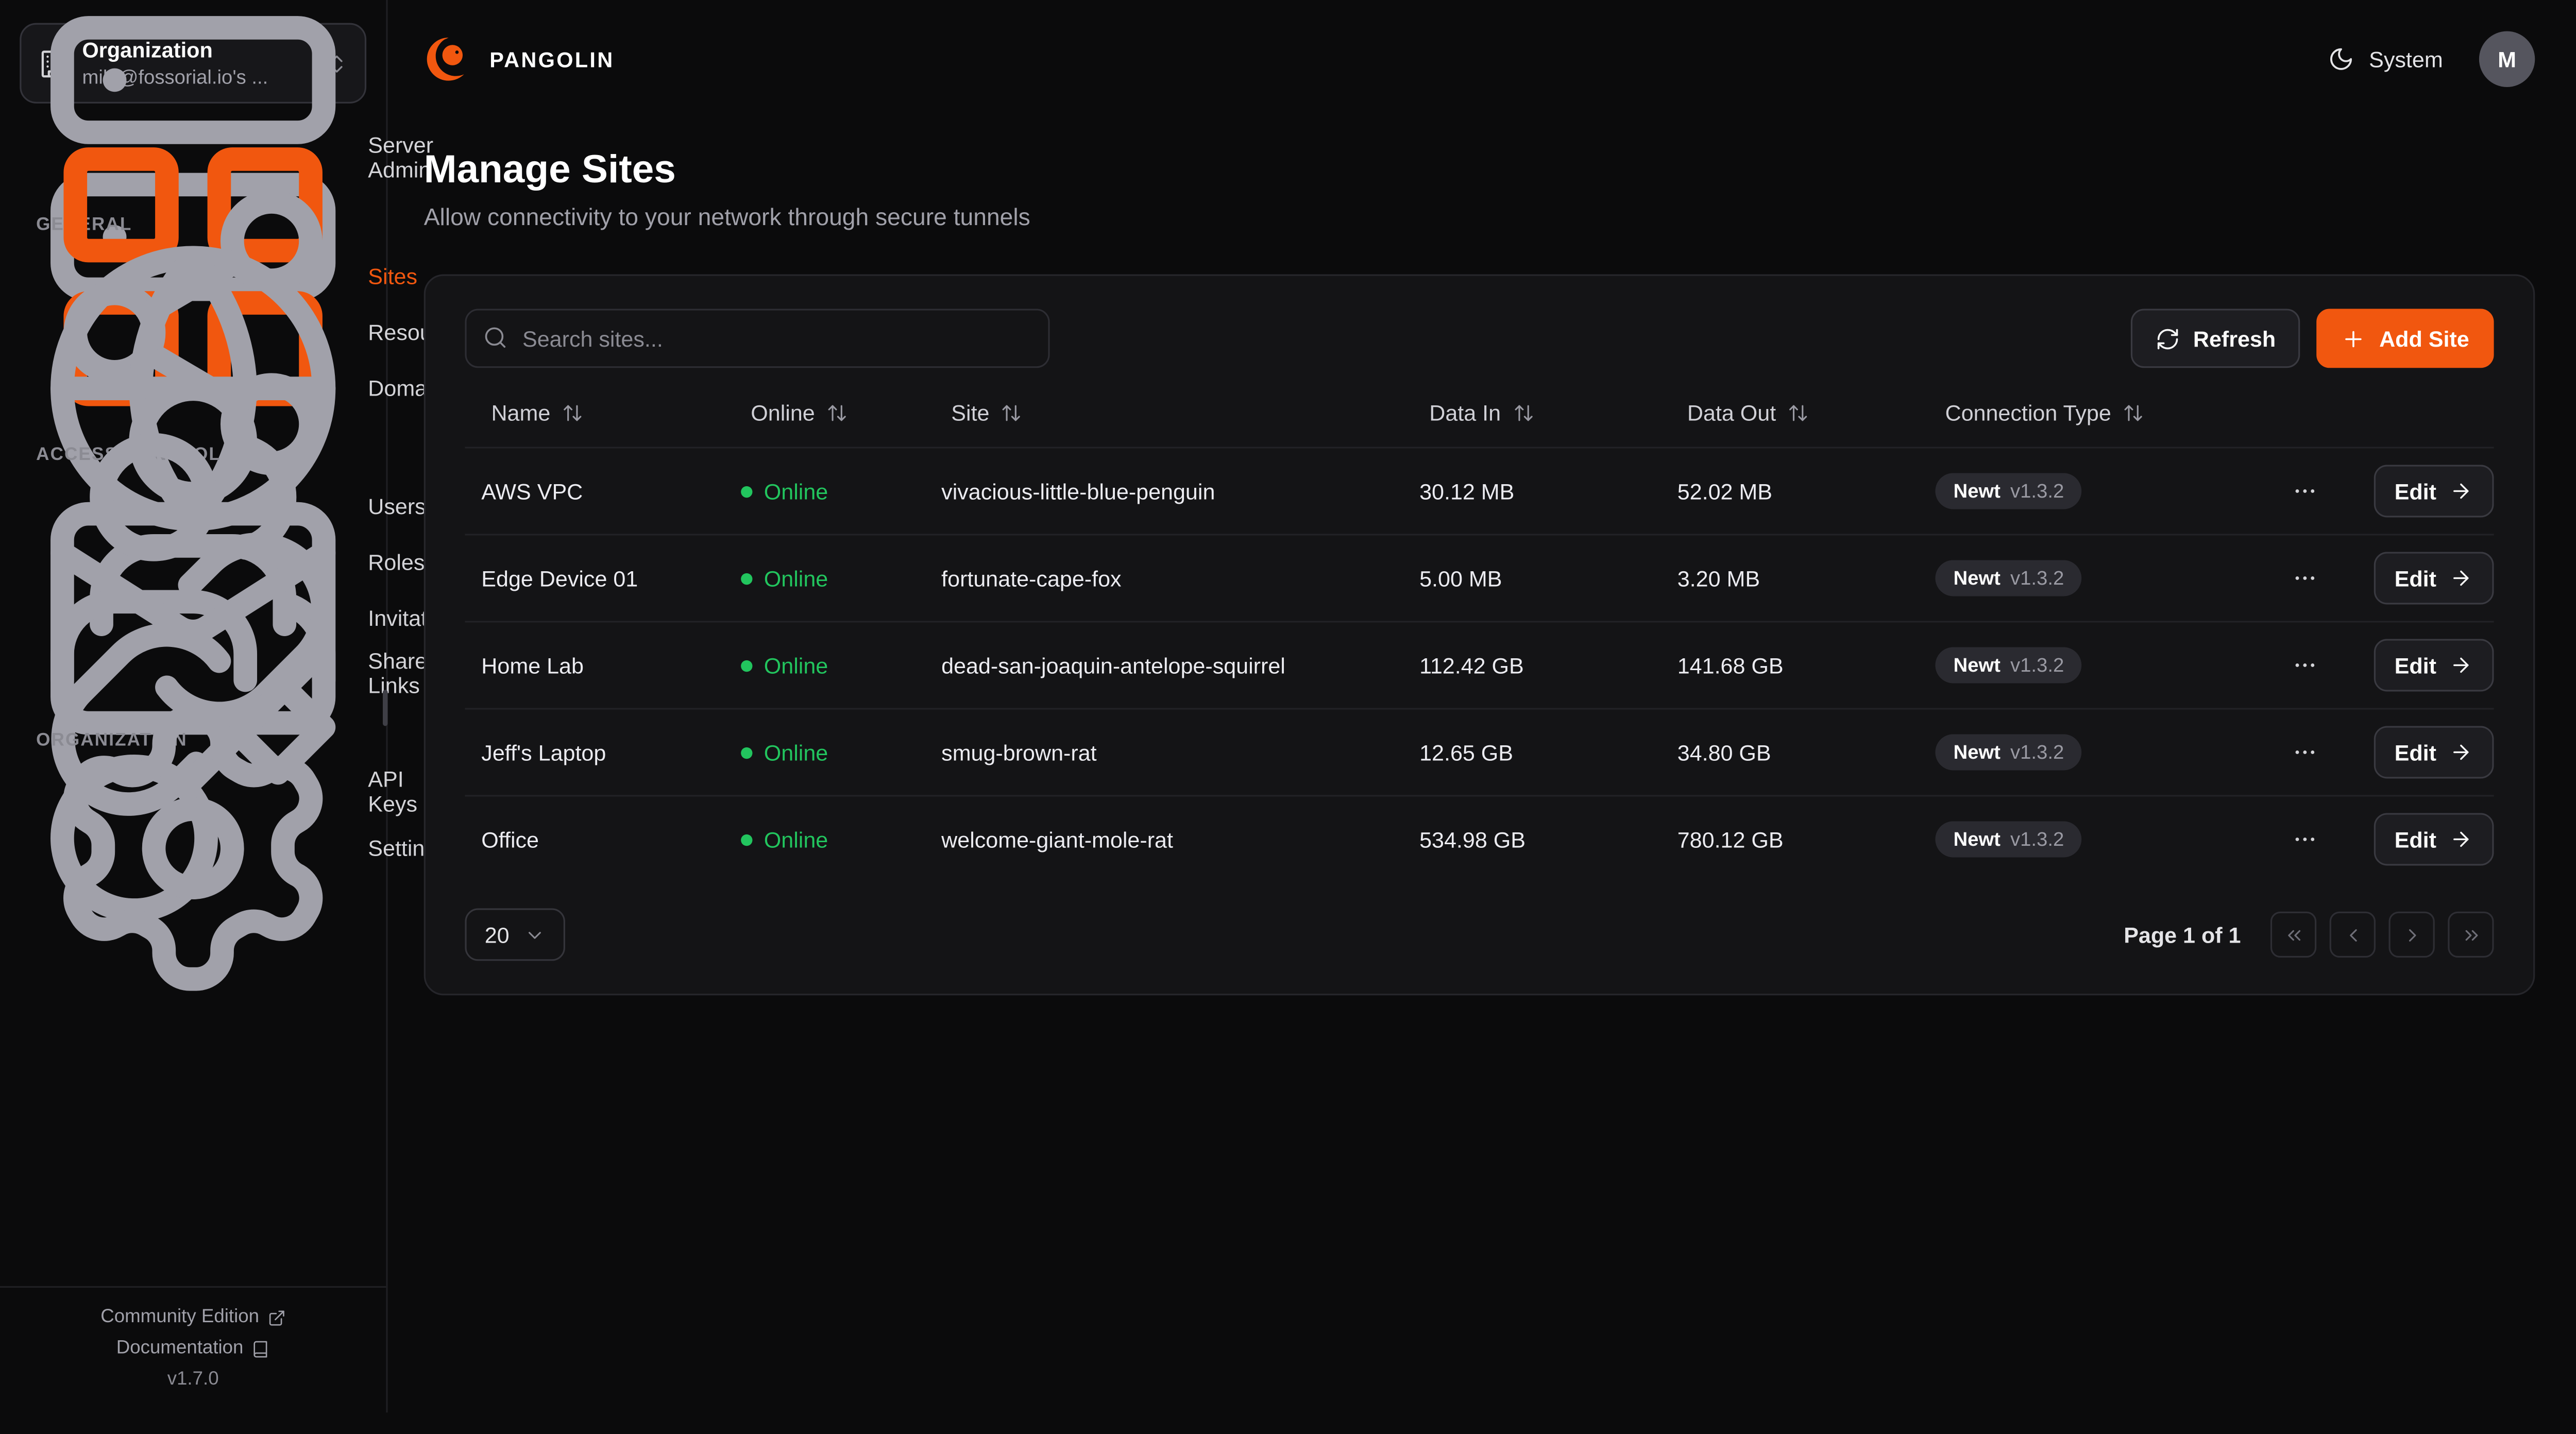 Image resolution: width=2576 pixels, height=1434 pixels. Describe the element at coordinates (385, 708) in the screenshot. I see `sidebar-resize-handle` at that location.